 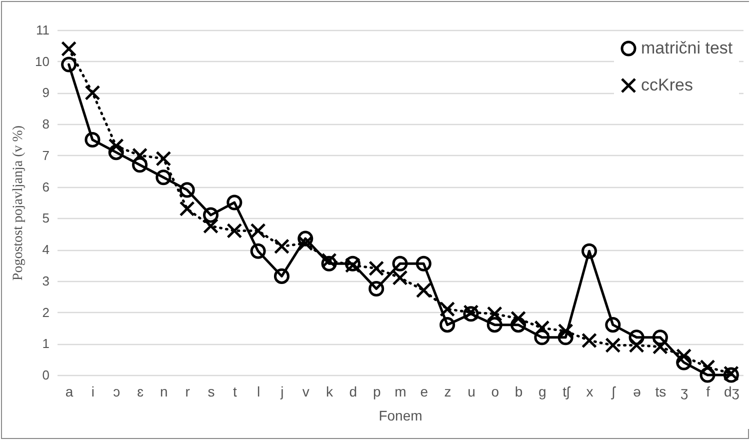 What do you see at coordinates (400, 392) in the screenshot?
I see `x-tick-label: m` at bounding box center [400, 392].